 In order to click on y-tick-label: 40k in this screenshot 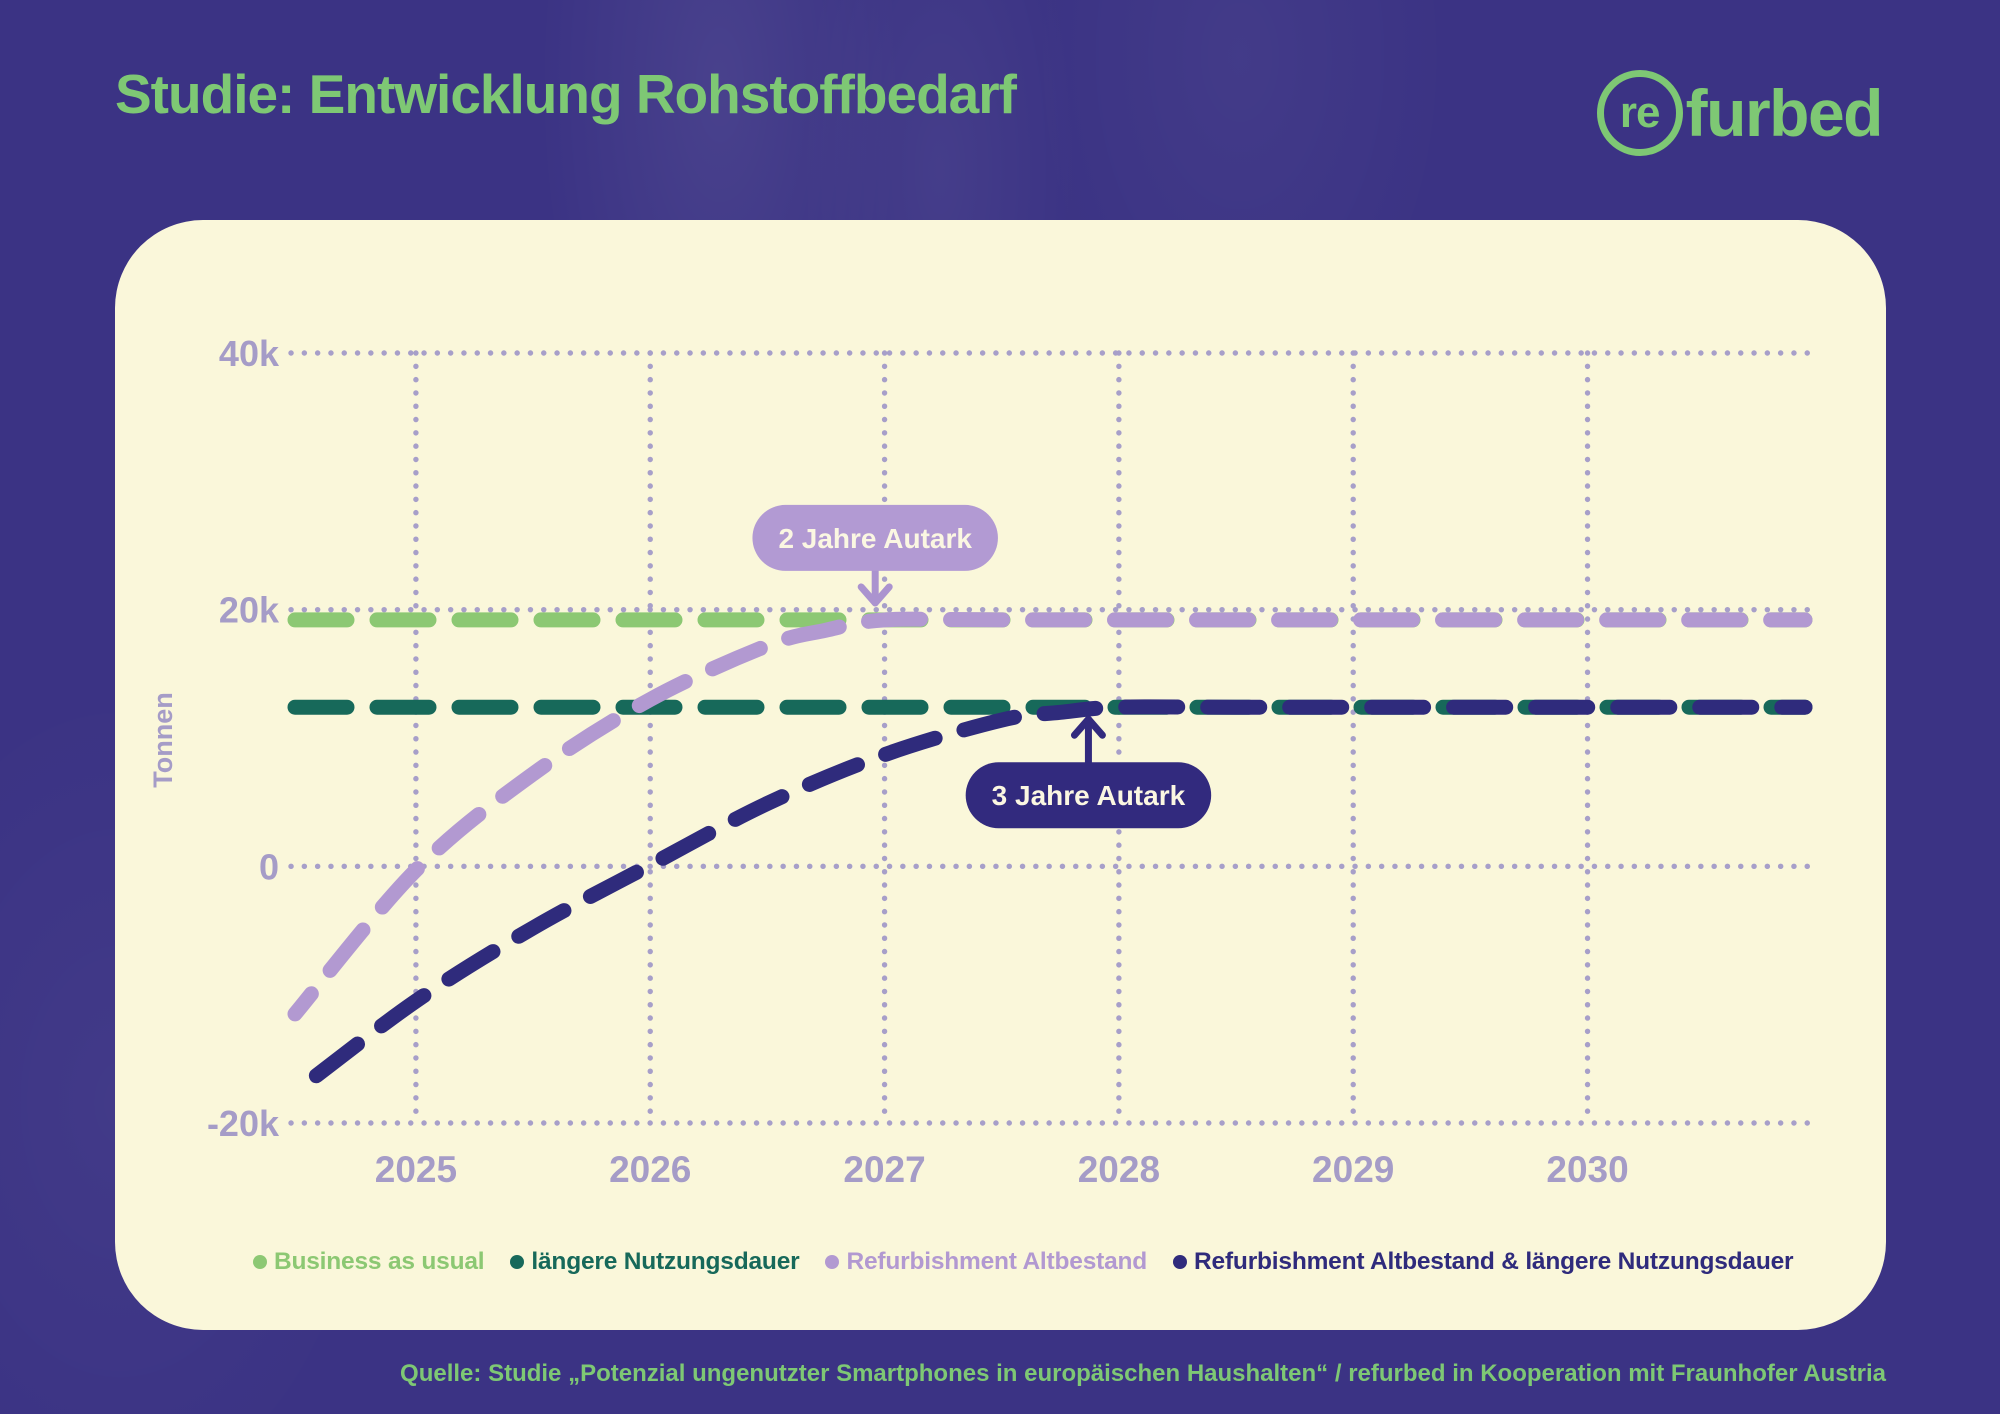, I will do `click(249, 353)`.